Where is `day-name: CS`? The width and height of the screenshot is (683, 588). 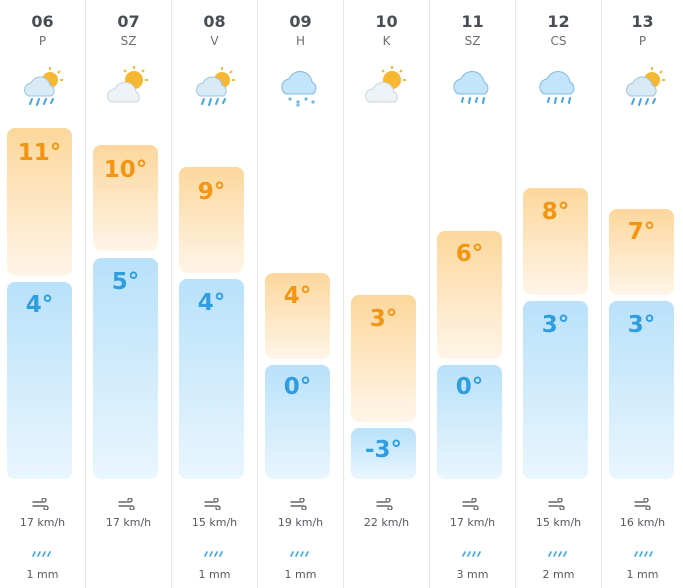
day-name: CS is located at coordinates (558, 41).